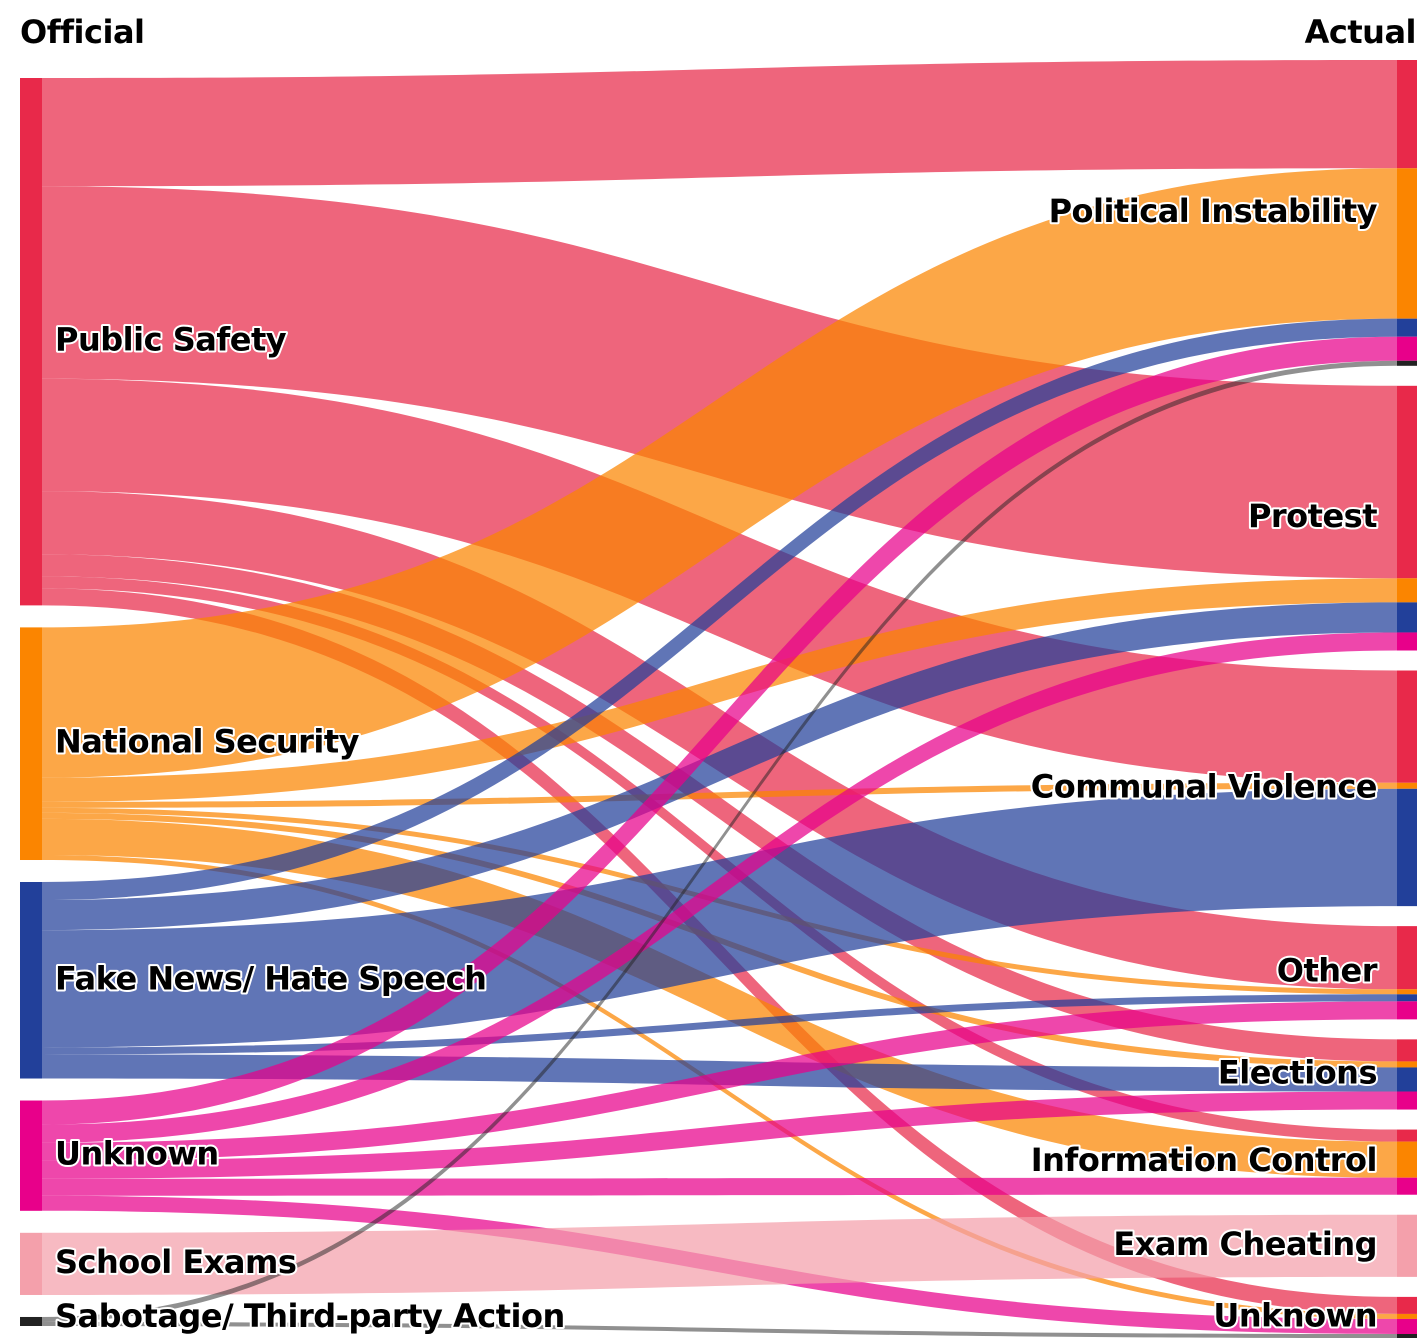  I want to click on target-label: Communal Violence, so click(1204, 786).